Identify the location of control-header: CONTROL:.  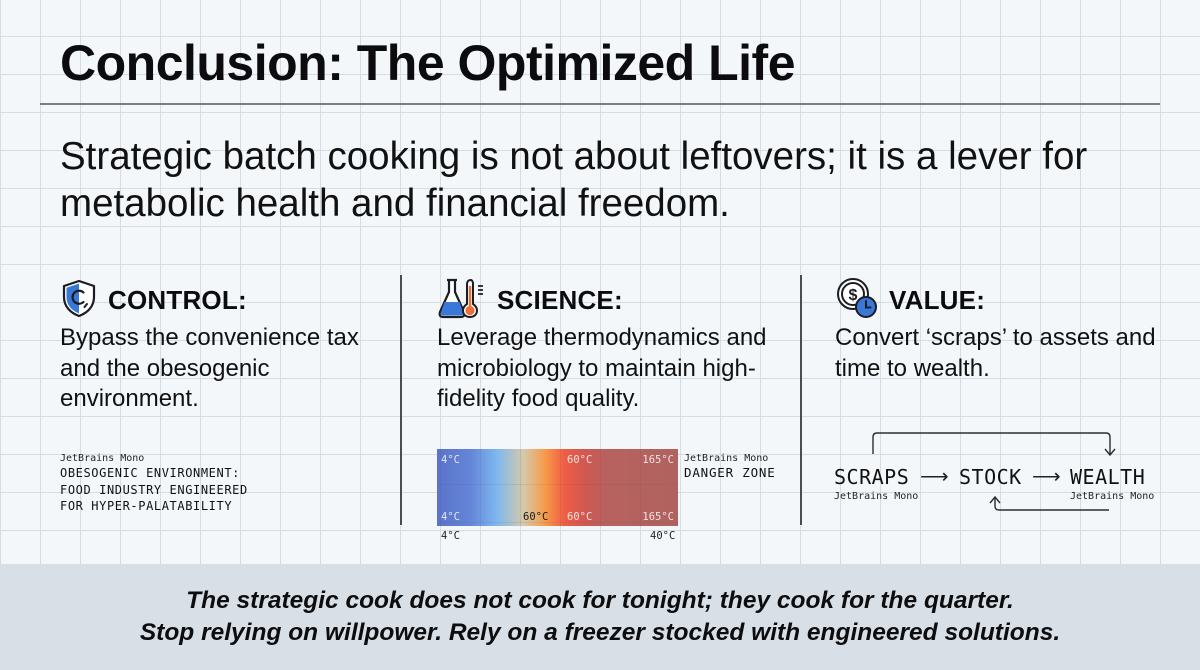
(225, 300).